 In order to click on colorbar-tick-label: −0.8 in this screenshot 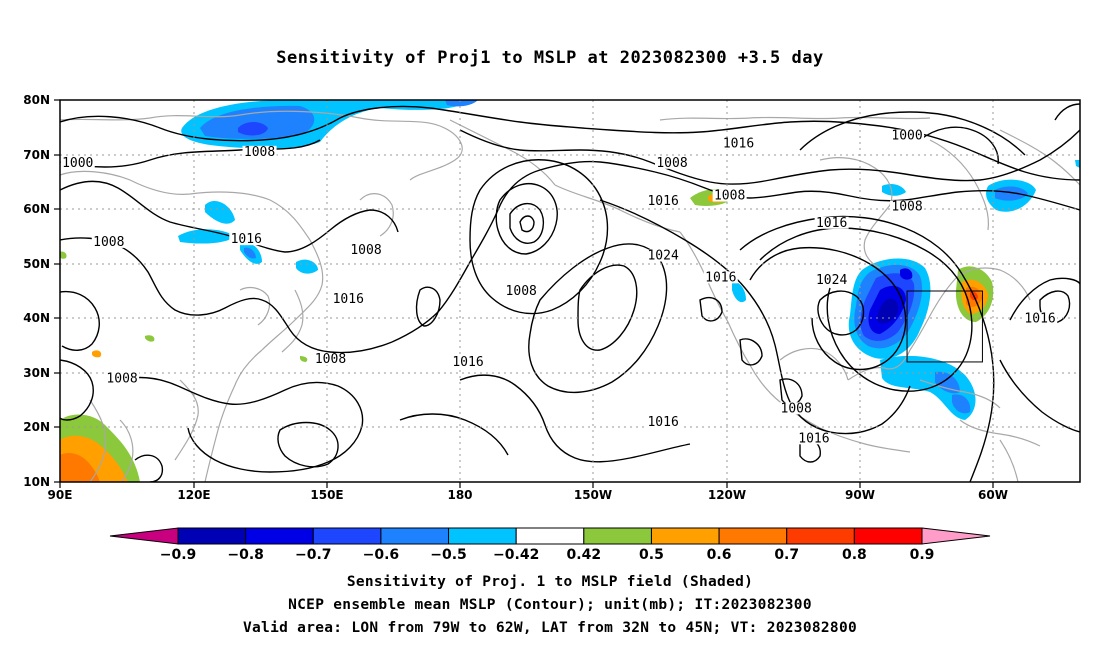, I will do `click(245, 555)`.